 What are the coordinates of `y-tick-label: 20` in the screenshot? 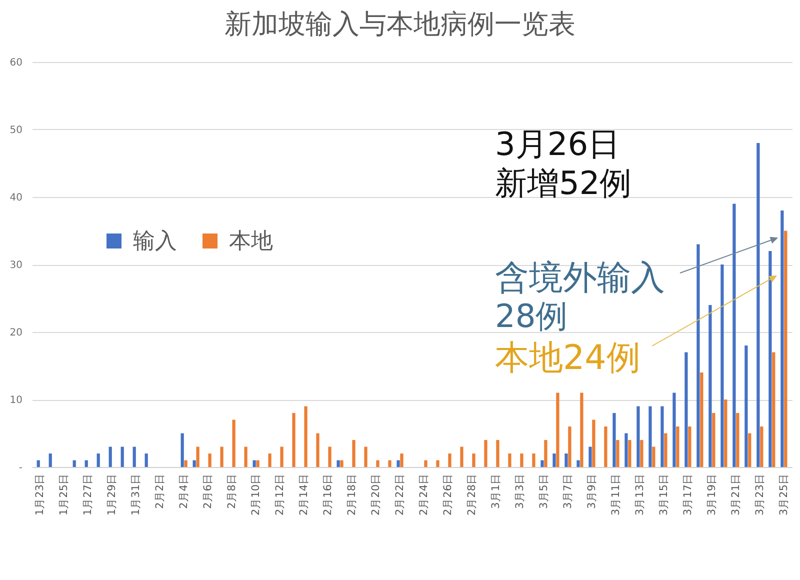 It's located at (16, 333).